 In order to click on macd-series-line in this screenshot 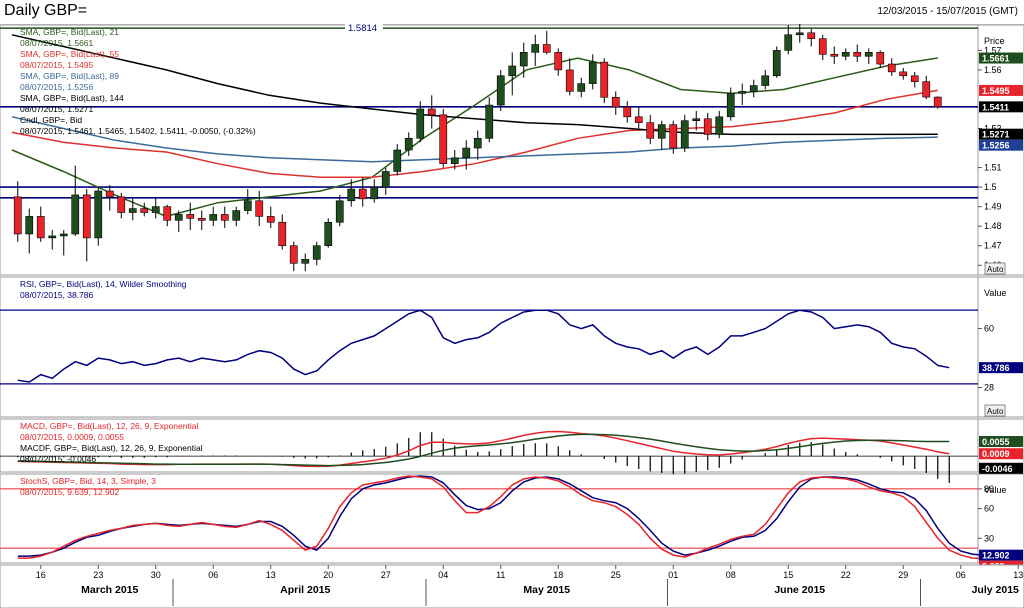, I will do `click(483, 450)`.